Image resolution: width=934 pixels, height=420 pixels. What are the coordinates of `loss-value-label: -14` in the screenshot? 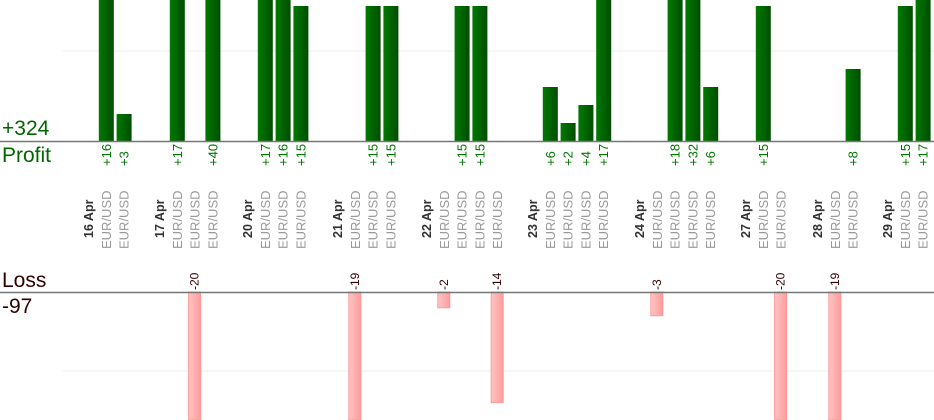 It's located at (497, 281).